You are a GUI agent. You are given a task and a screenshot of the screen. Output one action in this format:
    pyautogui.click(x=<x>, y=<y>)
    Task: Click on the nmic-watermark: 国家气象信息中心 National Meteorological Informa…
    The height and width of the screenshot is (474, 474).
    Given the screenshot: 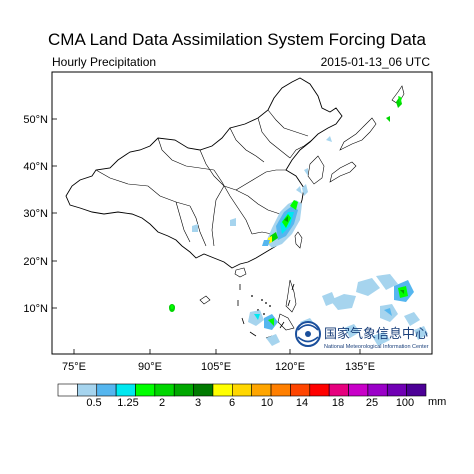 What is the action you would take?
    pyautogui.click(x=362, y=335)
    